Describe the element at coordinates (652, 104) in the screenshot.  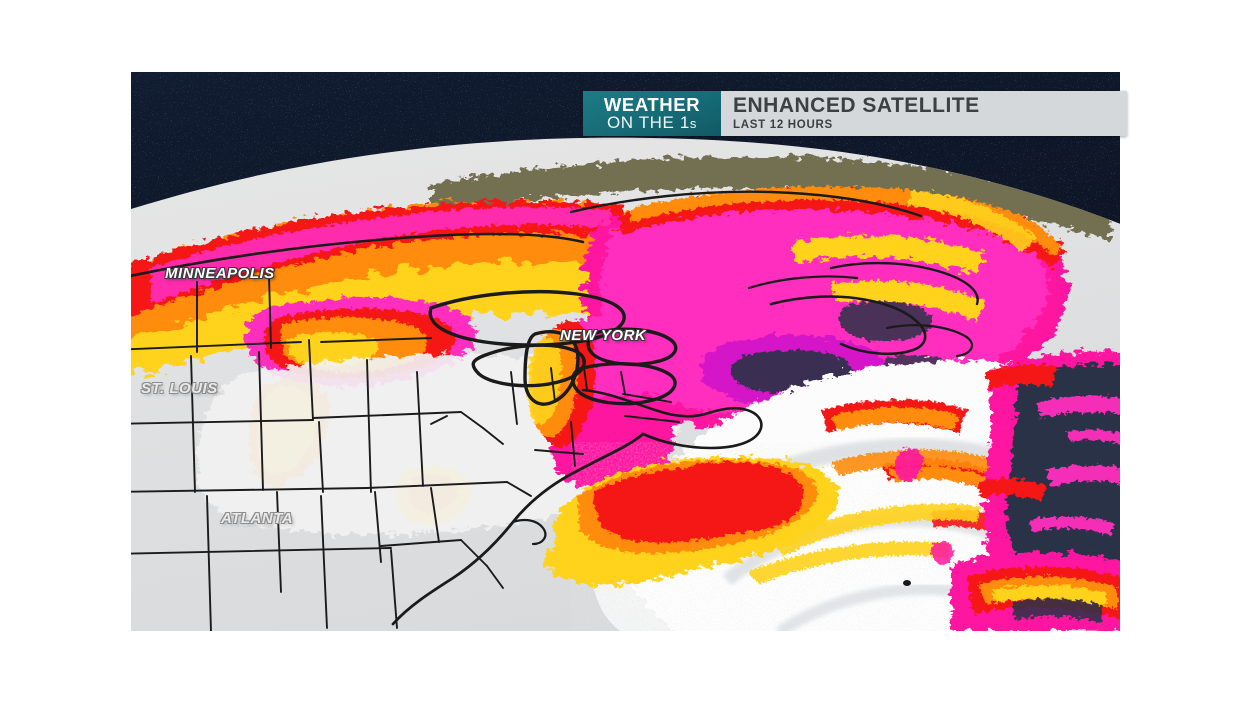
I see `logo-primary-text: WEATHER` at that location.